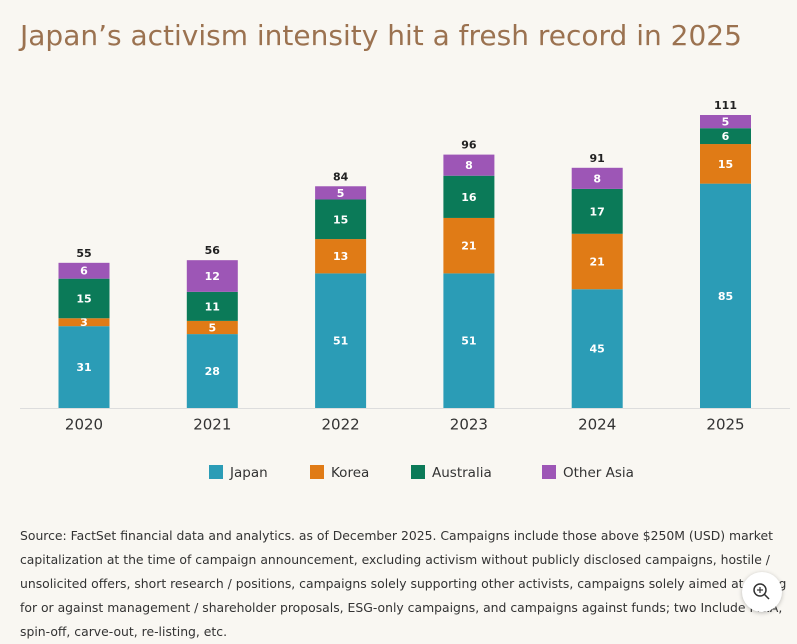 This screenshot has width=797, height=644. I want to click on value-label: 45, so click(597, 349).